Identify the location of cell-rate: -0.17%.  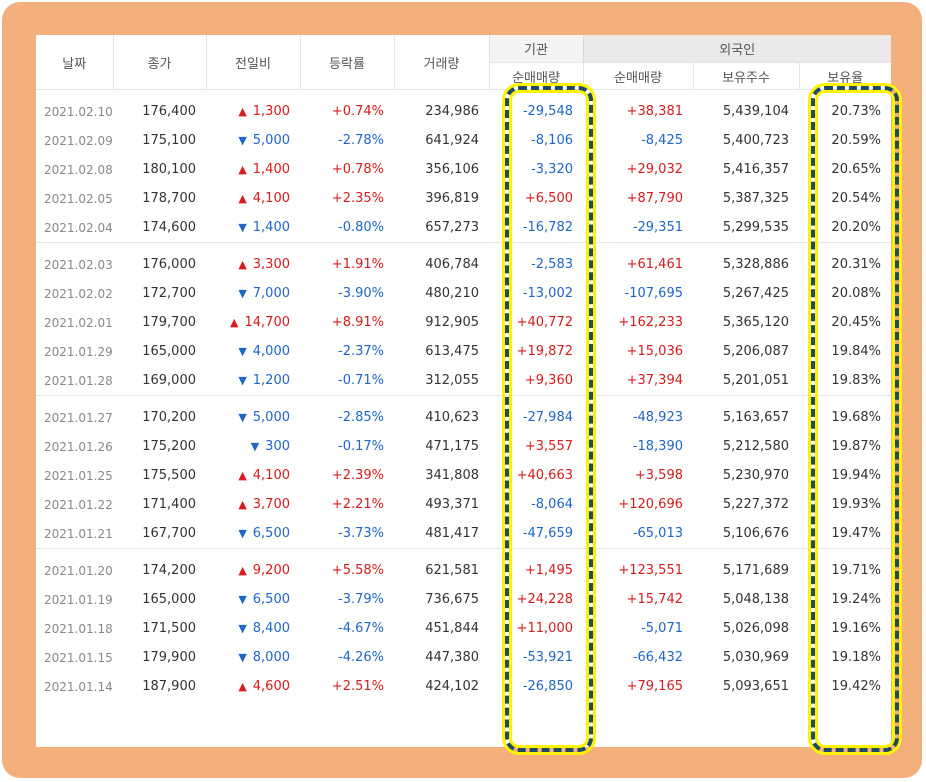
(361, 446).